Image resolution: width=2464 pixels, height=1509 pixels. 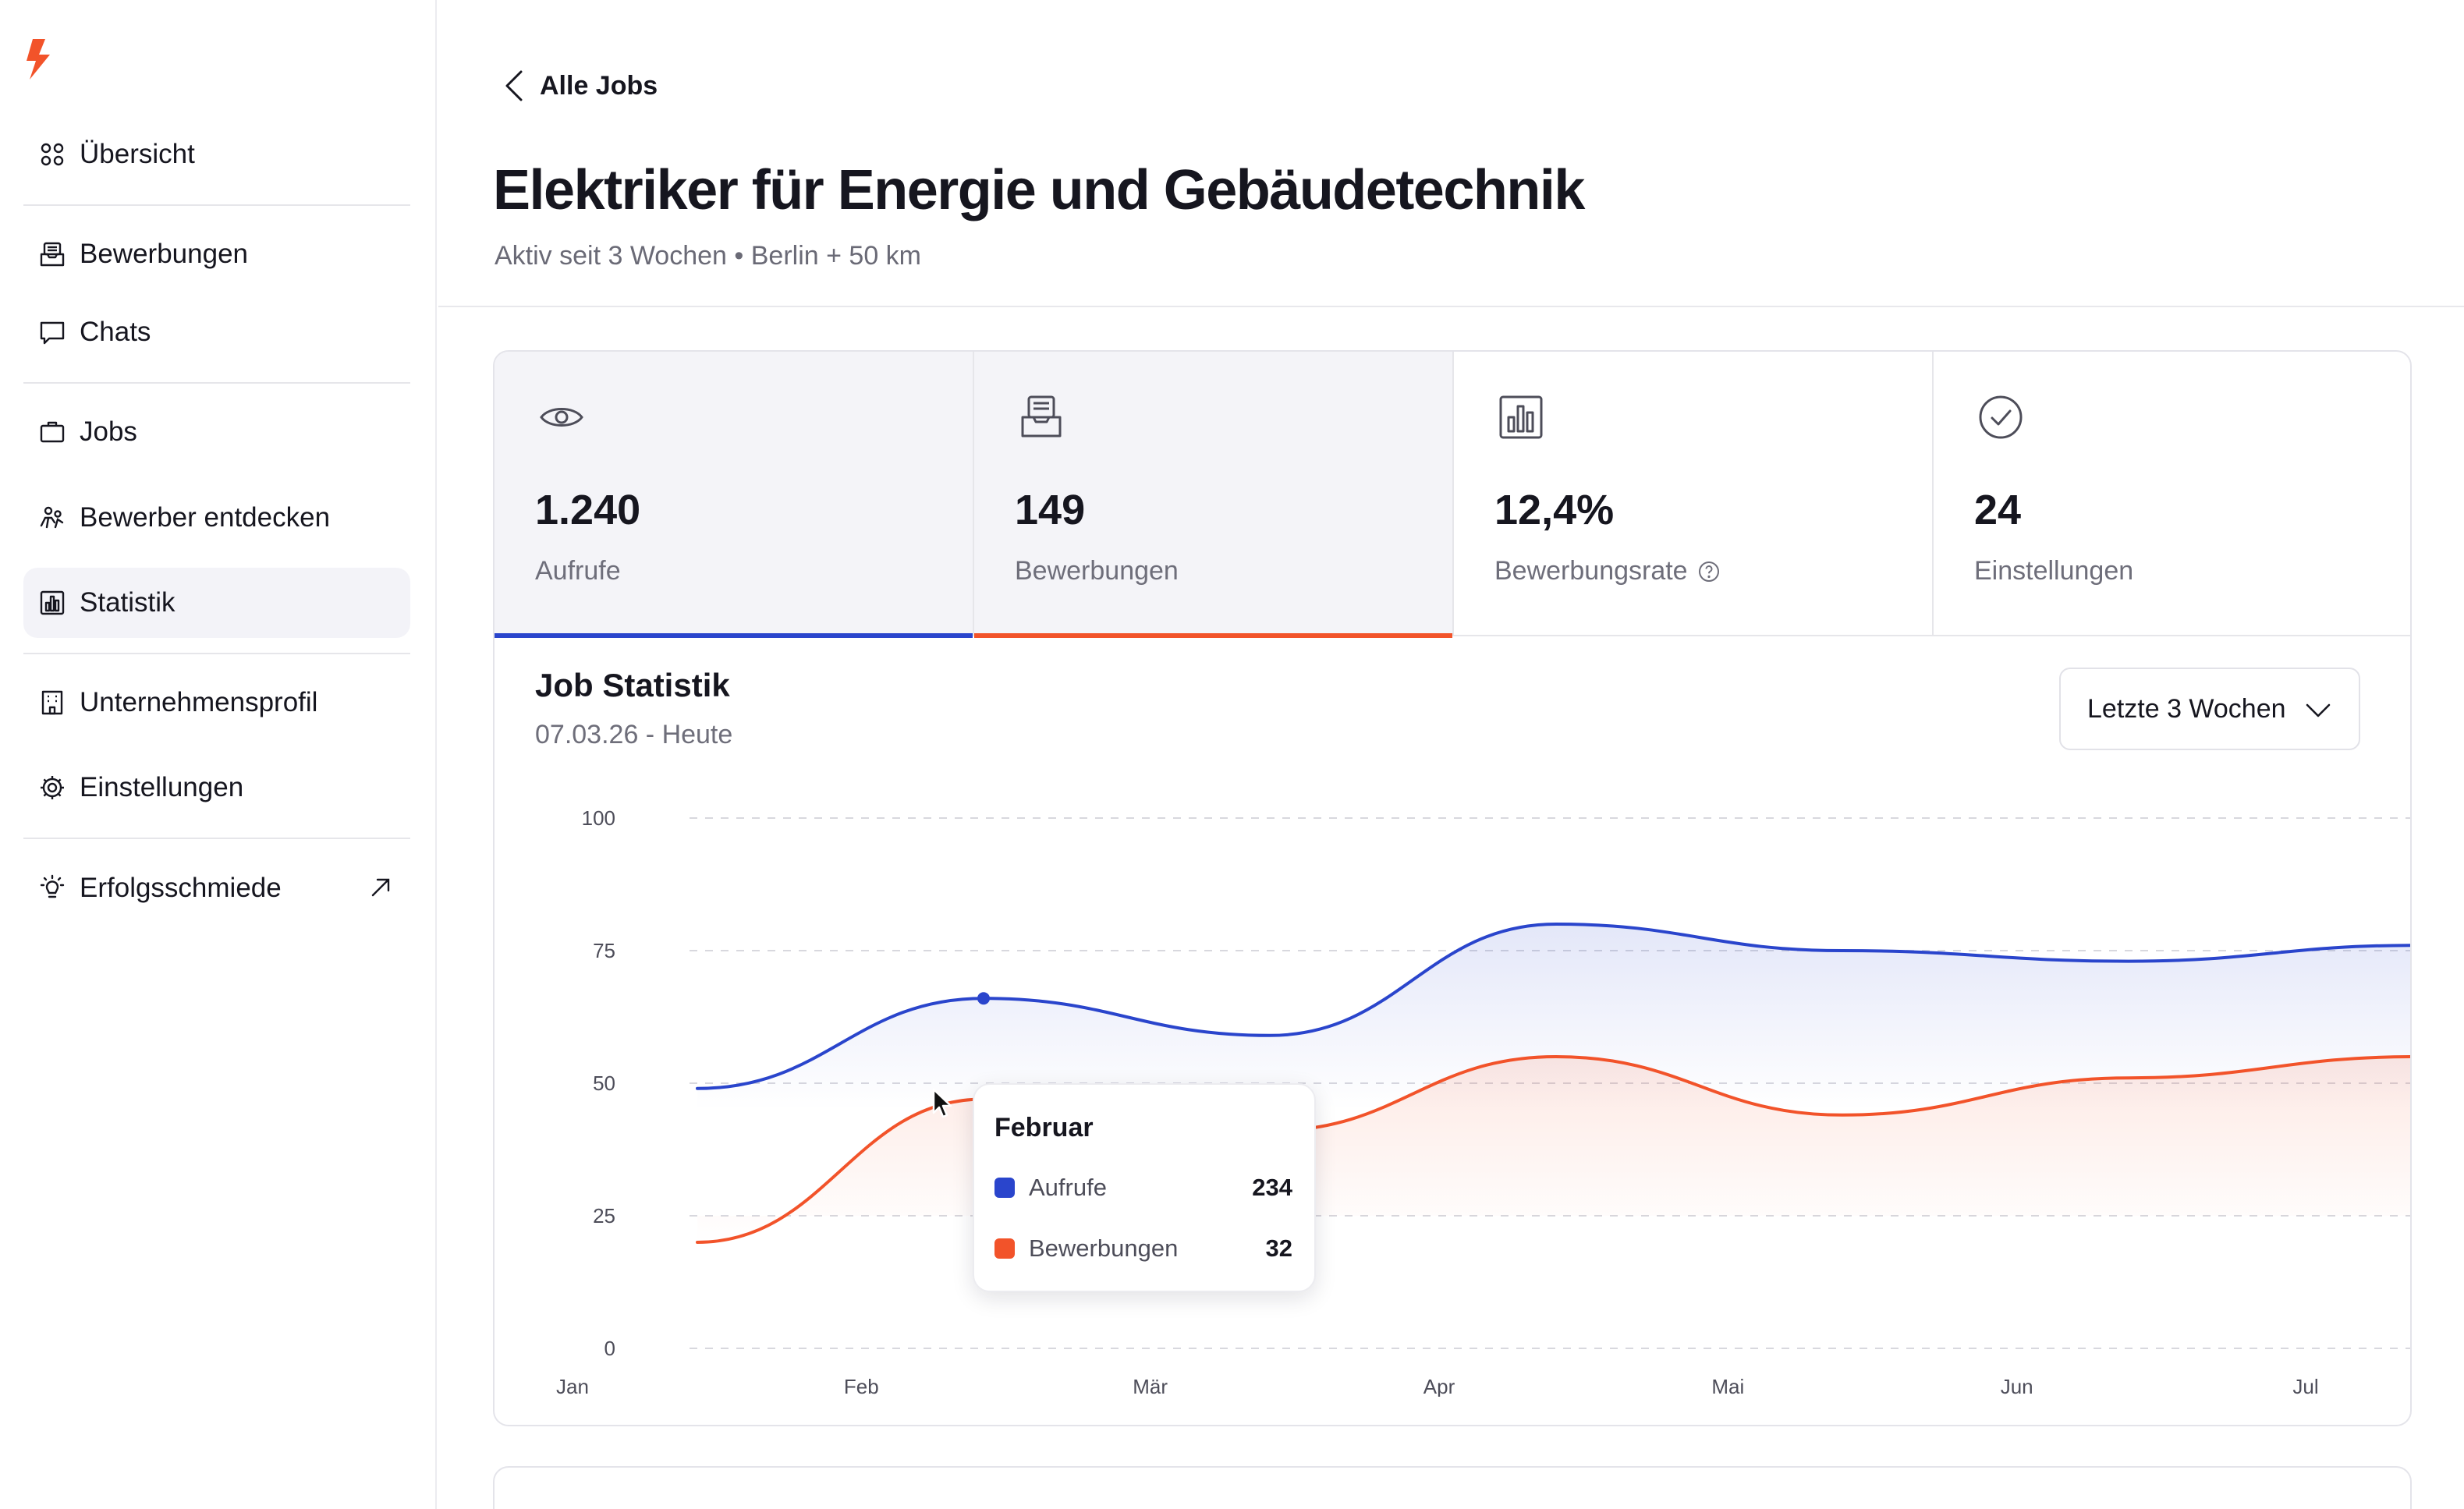 What do you see at coordinates (514, 86) in the screenshot?
I see `chevron-left-icon` at bounding box center [514, 86].